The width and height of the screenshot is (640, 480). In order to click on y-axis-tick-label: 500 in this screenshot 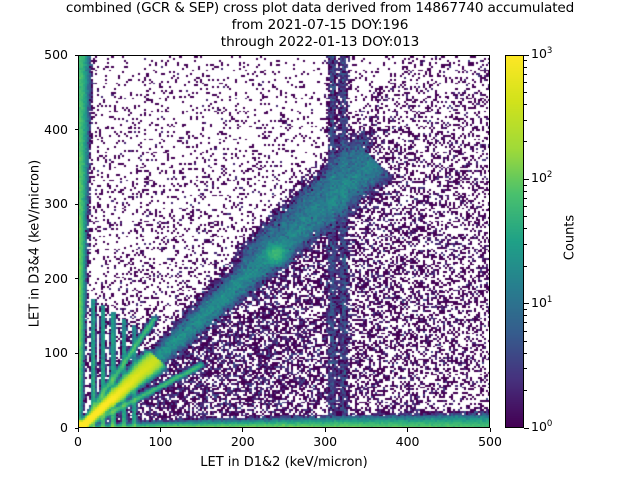, I will do `click(56, 54)`.